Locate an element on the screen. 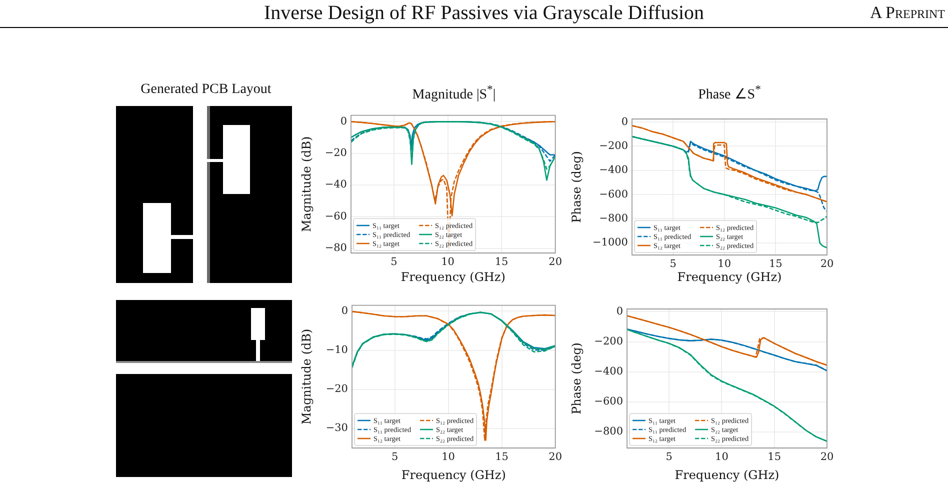  text: Generated PCB Layout is located at coordinates (206, 90).